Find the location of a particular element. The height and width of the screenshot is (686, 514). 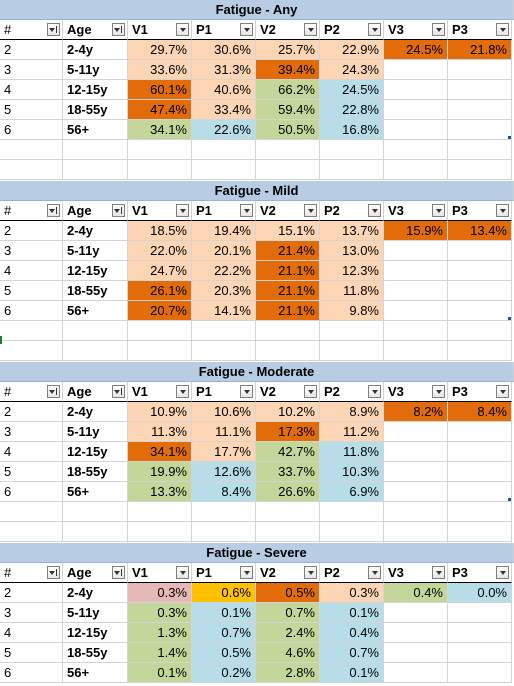

value-cell-p3: 8.4% is located at coordinates (480, 412).